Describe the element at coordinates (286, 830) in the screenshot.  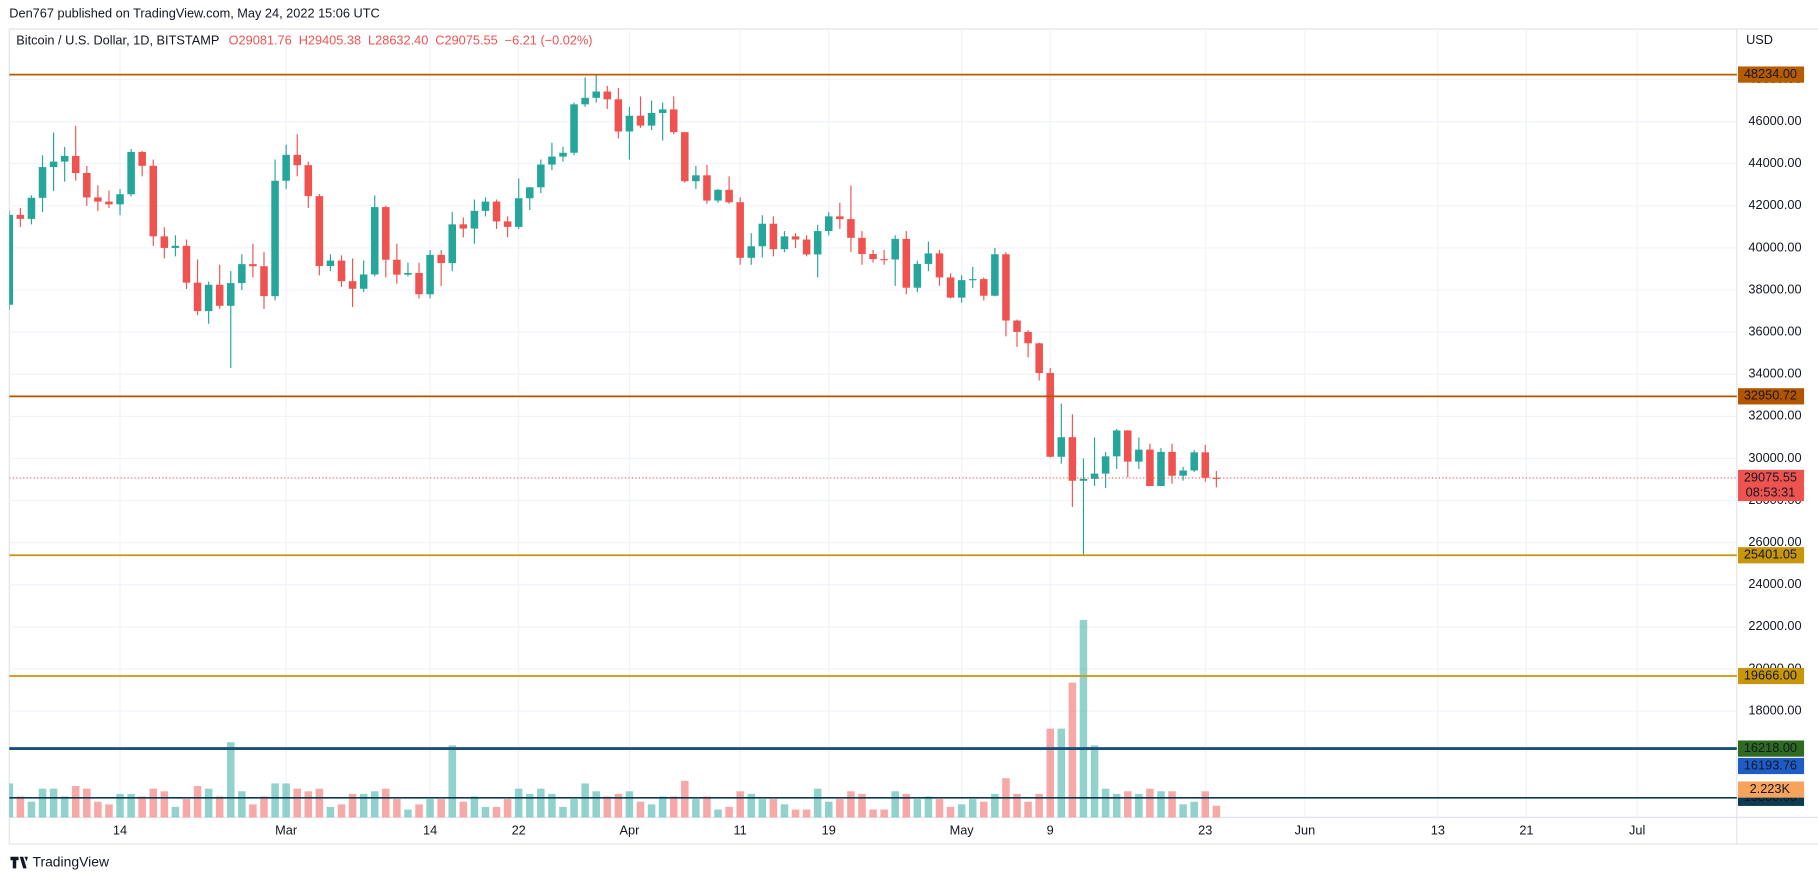
I see `x-tick-label: Mar` at that location.